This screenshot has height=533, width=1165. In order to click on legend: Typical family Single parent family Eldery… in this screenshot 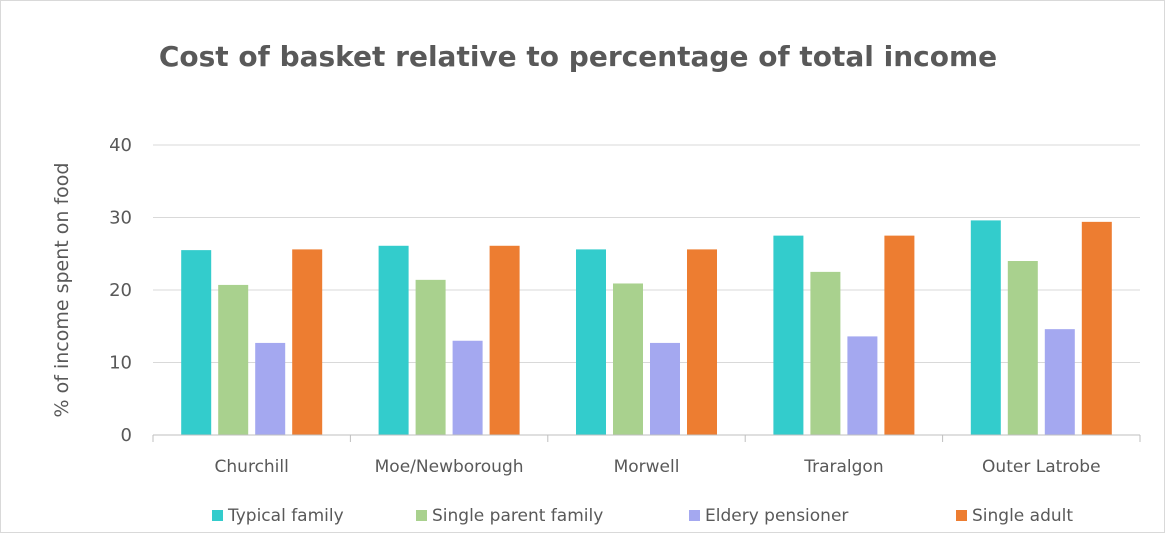, I will do `click(642, 516)`.